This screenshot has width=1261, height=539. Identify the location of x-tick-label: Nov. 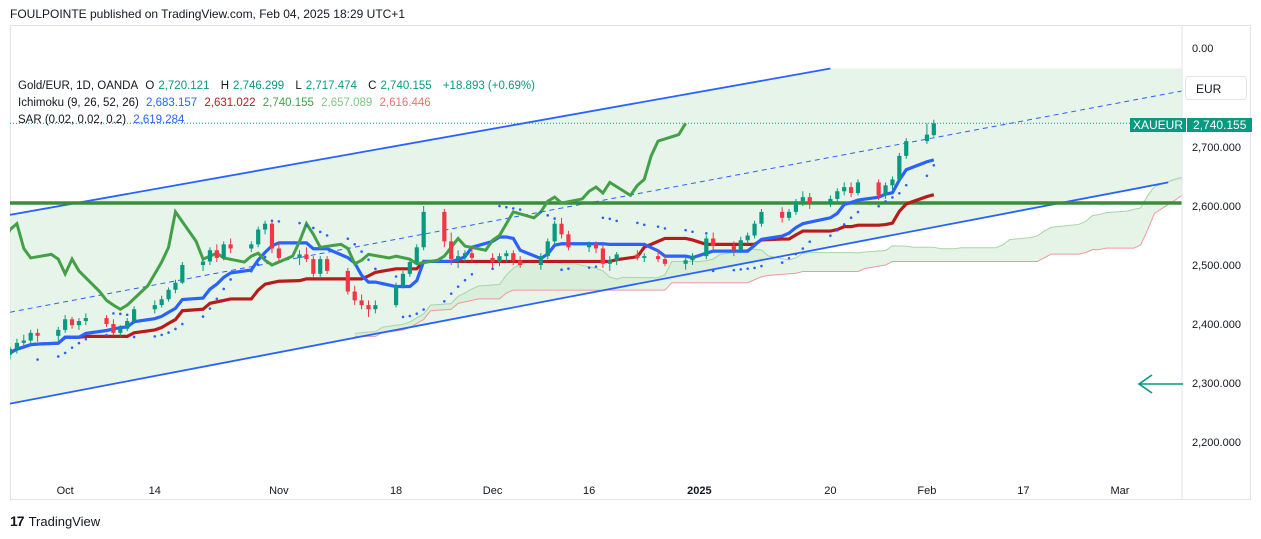
(279, 491).